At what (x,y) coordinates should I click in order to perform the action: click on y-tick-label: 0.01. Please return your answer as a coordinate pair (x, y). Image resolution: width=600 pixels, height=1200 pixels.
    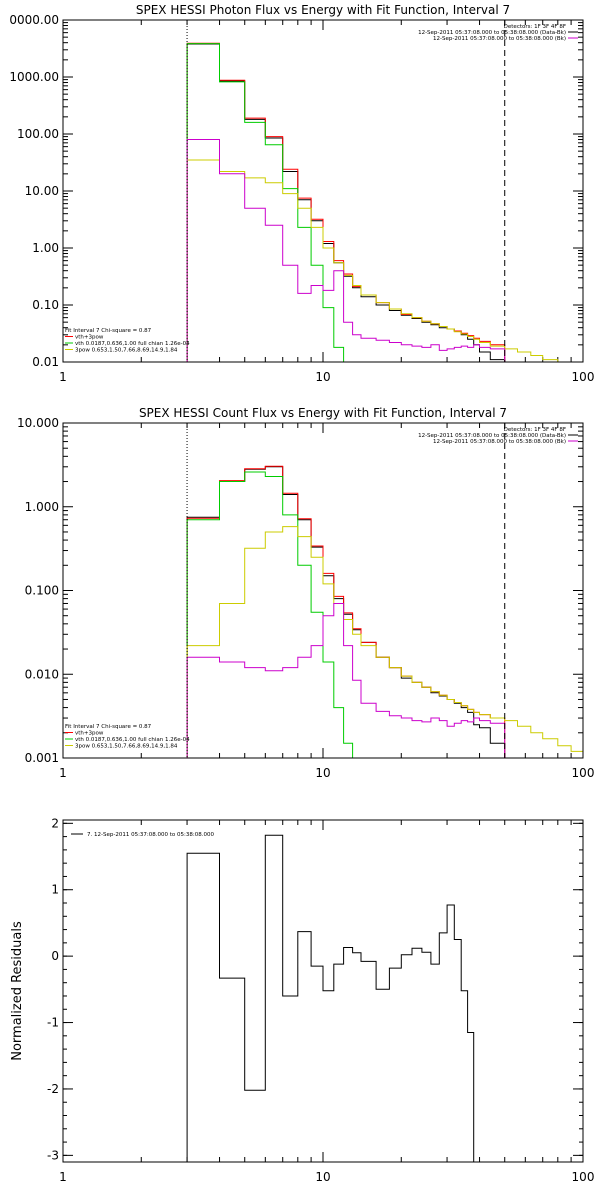
    Looking at the image, I should click on (45, 362).